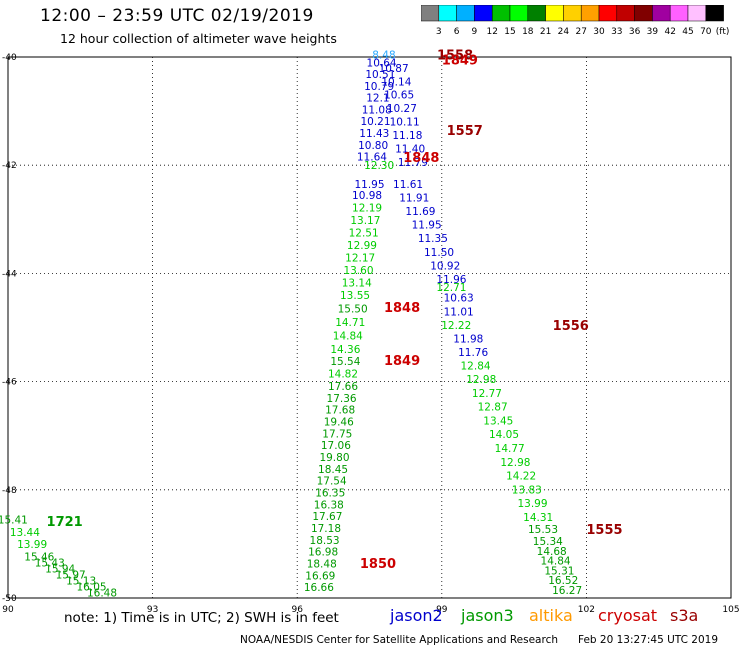 The image size is (740, 650). Describe the element at coordinates (528, 32) in the screenshot. I see `scale-label: 18` at that location.